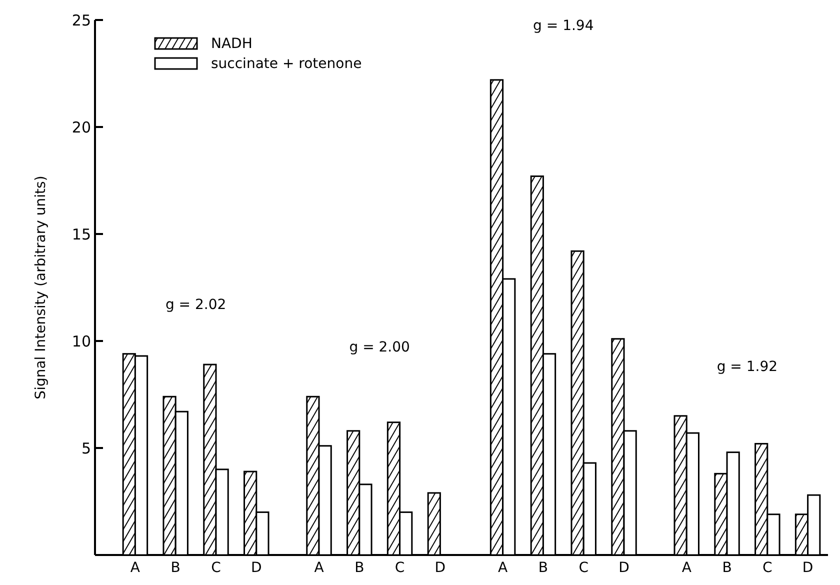  What do you see at coordinates (81, 341) in the screenshot?
I see `y-tick-label: 10` at bounding box center [81, 341].